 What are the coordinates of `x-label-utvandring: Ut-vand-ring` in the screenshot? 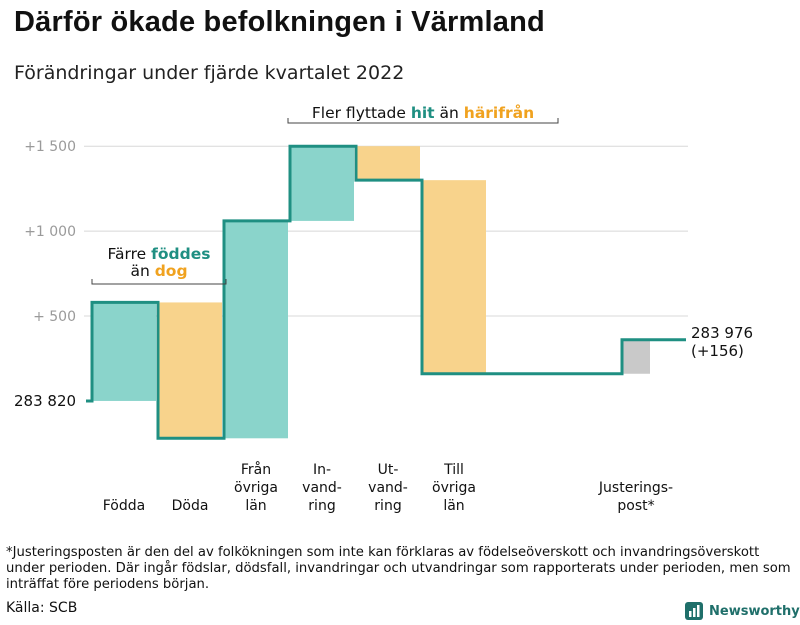 It's located at (388, 488).